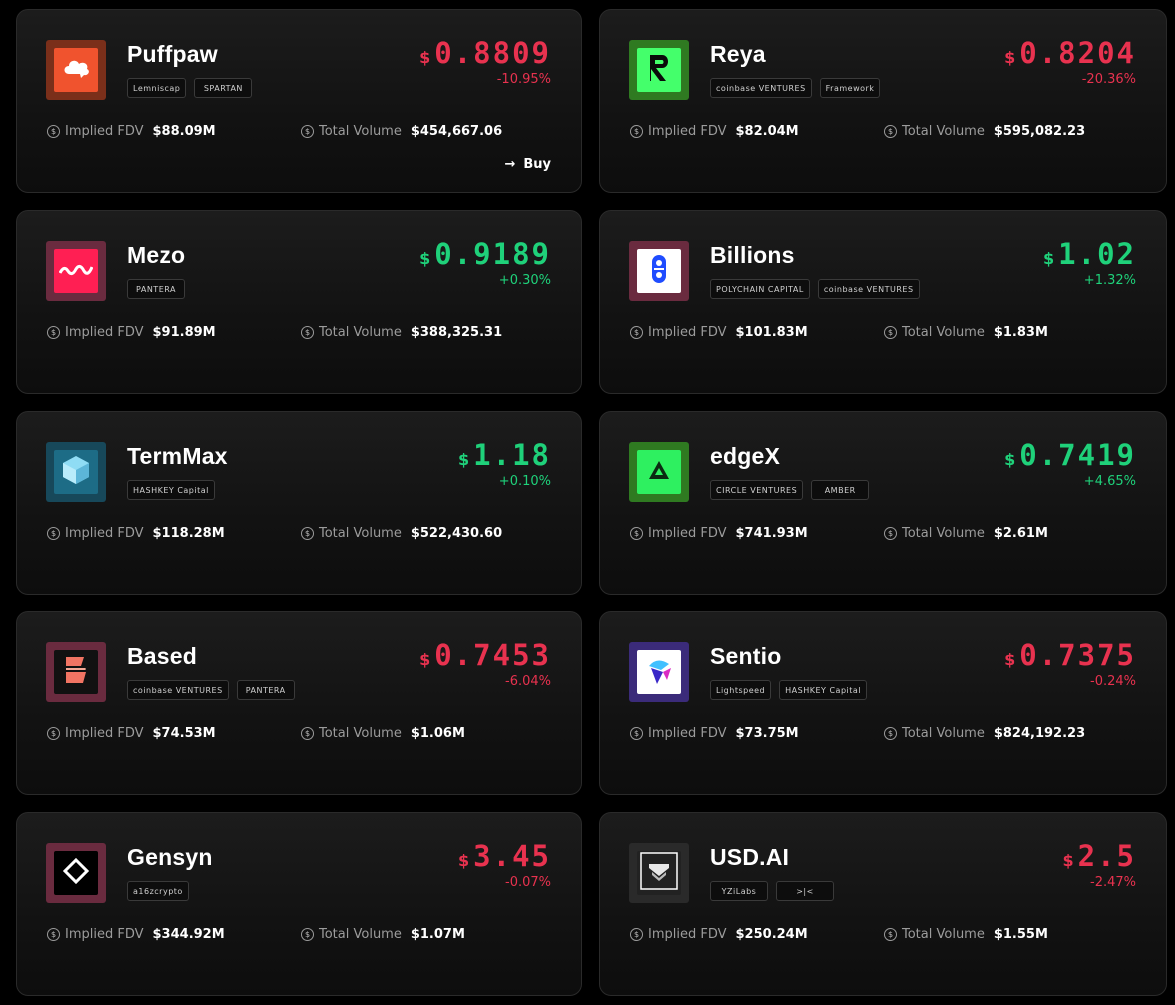  Describe the element at coordinates (739, 891) in the screenshot. I see `backer-badge: YZiLabs` at that location.